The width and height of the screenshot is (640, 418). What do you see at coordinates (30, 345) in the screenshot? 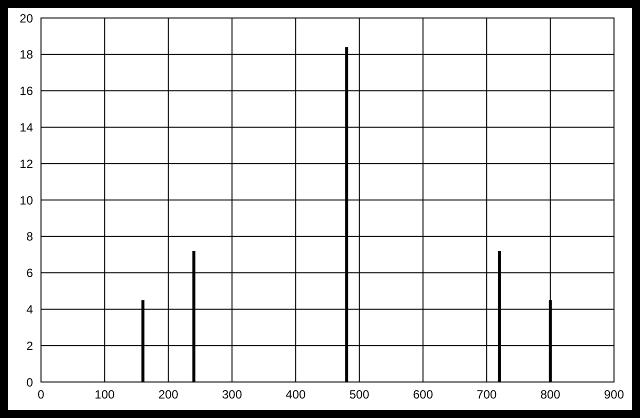
I see `y-tick-label: 2` at bounding box center [30, 345].